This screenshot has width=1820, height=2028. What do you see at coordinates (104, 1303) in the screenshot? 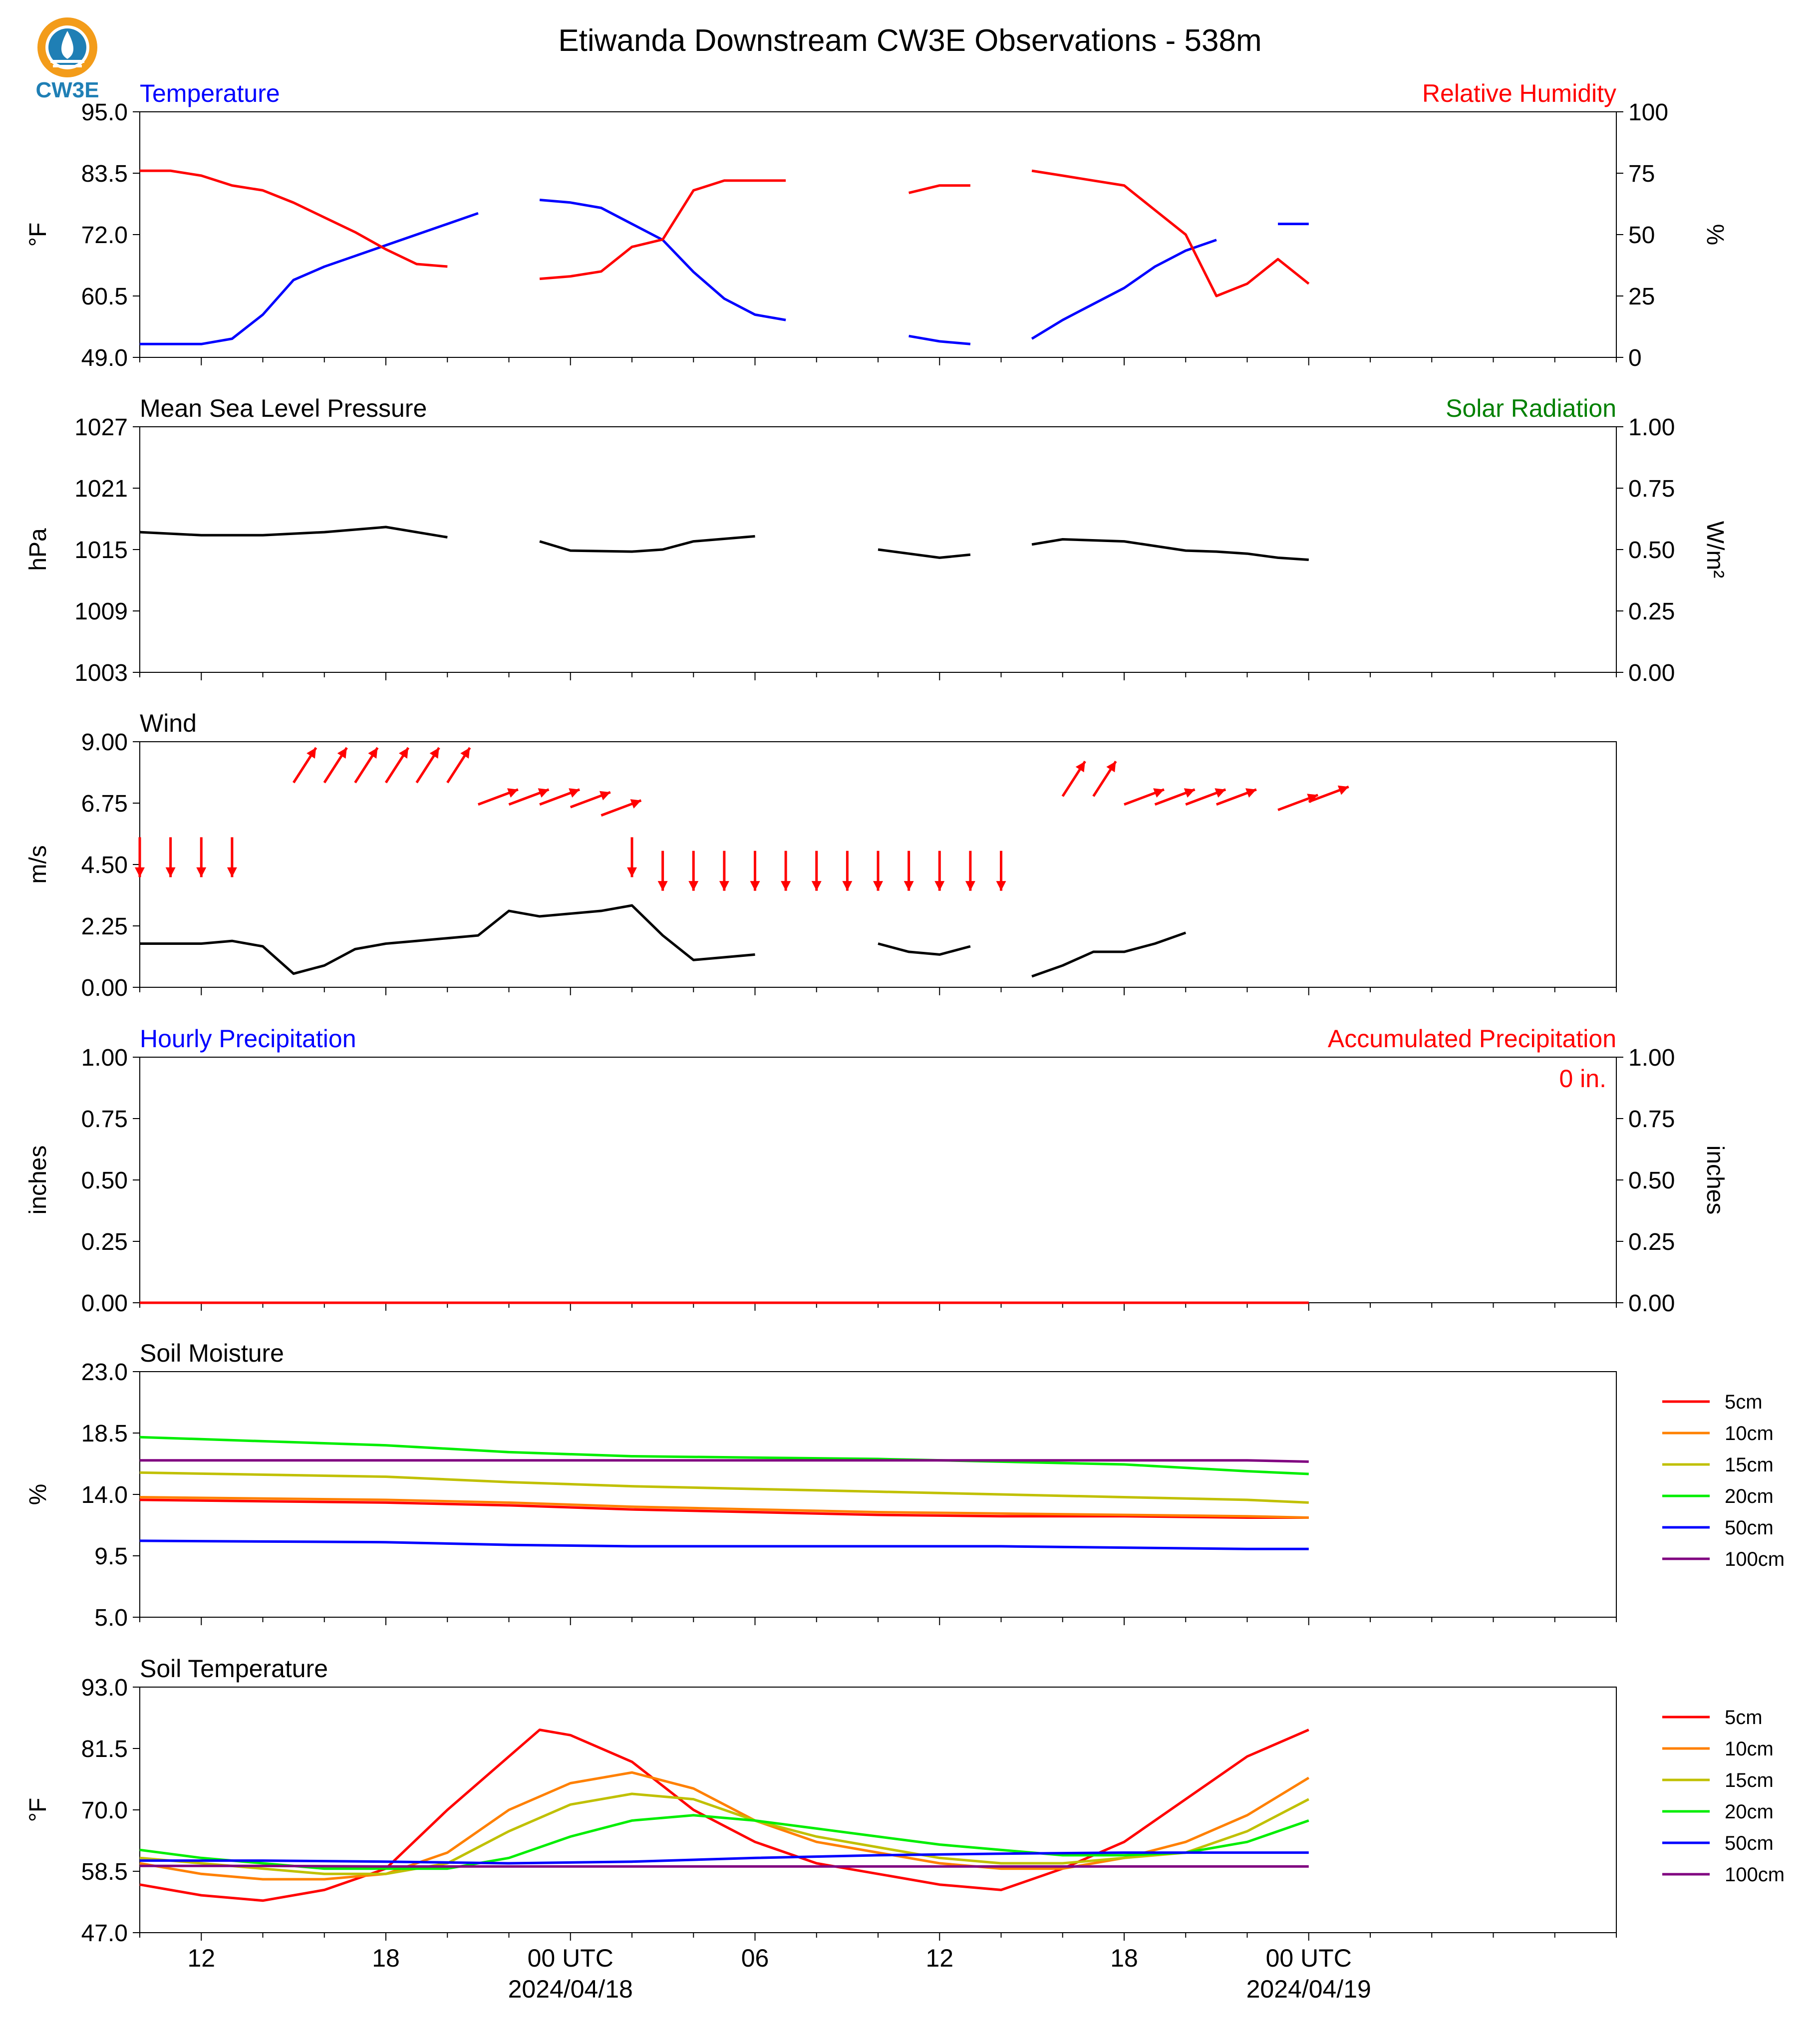
I see `y-tick-label-left: 0.00` at bounding box center [104, 1303].